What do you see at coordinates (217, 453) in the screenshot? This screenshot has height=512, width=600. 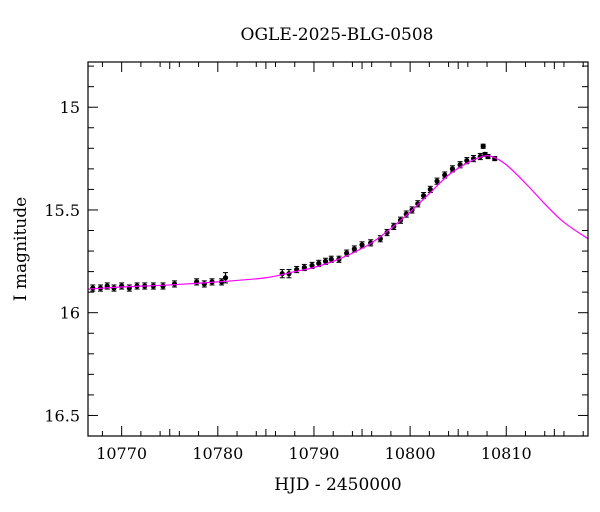 I see `x-tick-label: 10780` at bounding box center [217, 453].